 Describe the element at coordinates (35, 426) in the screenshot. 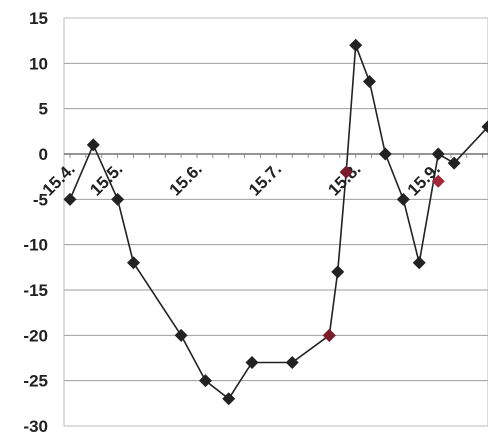

I see `y-tick-label: -30` at that location.